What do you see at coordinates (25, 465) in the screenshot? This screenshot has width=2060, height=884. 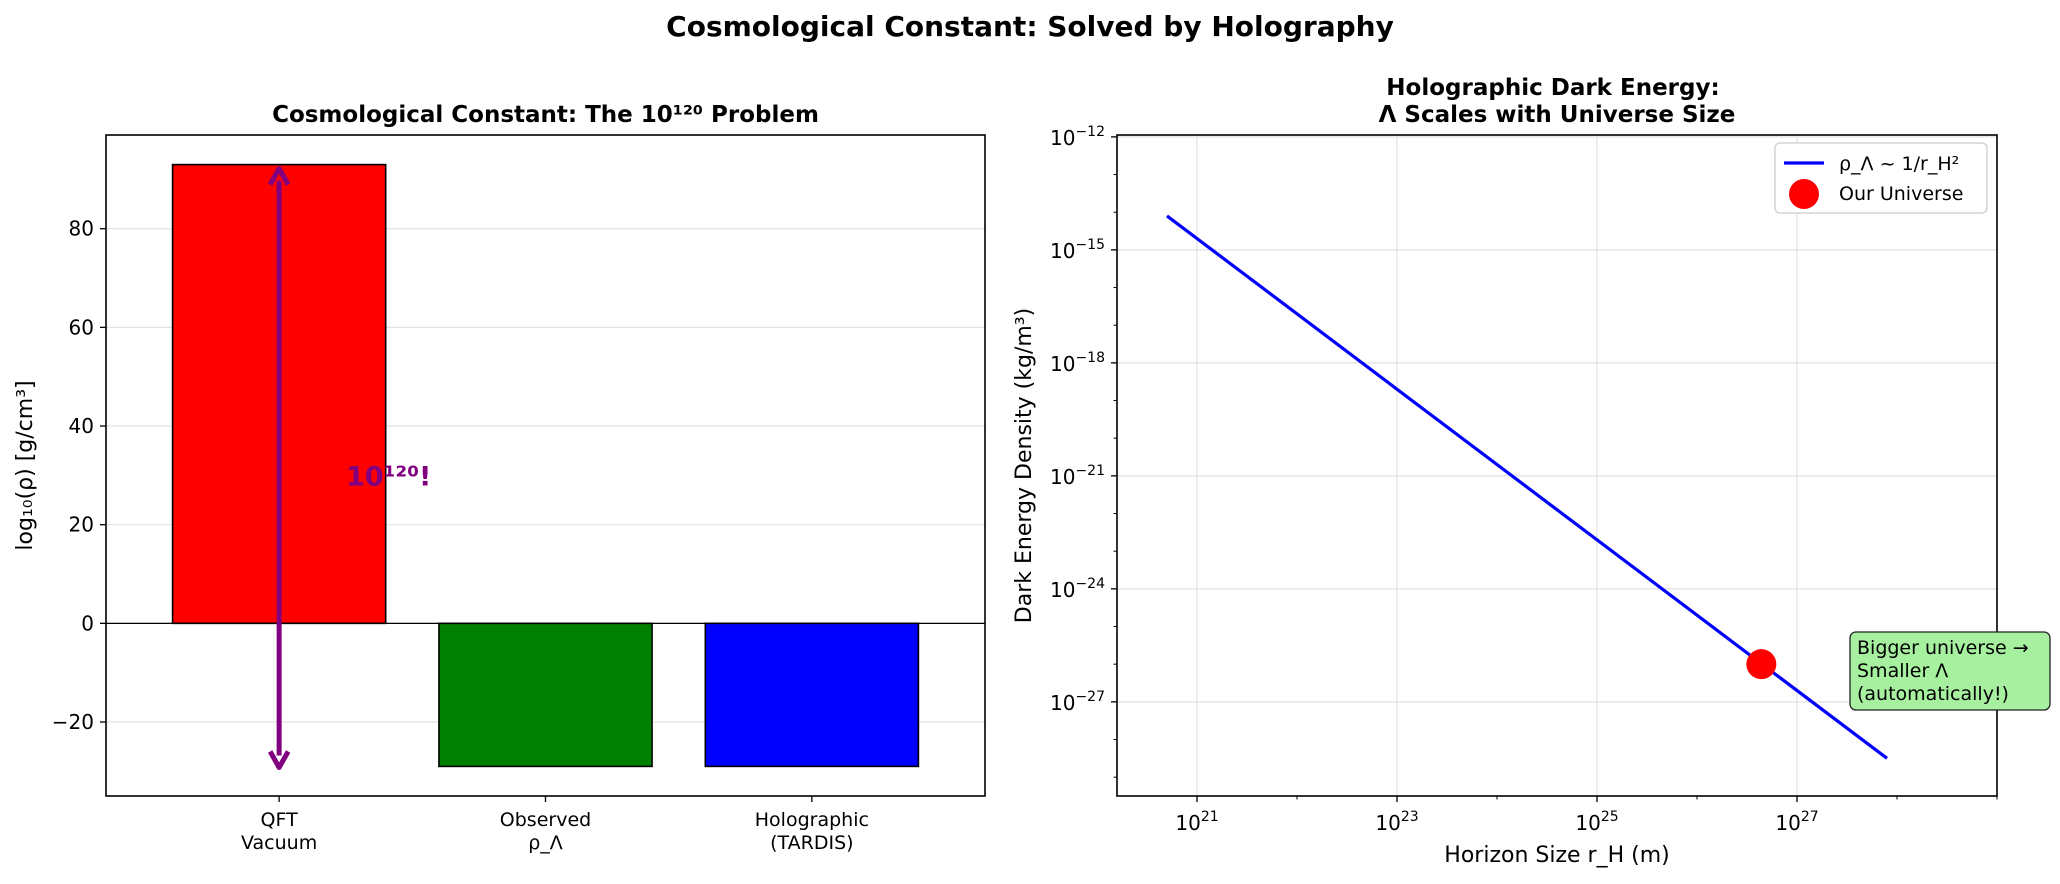 I see `bar-chart-y-axis-label: log₁₀(ρ) [g/cm³]` at bounding box center [25, 465].